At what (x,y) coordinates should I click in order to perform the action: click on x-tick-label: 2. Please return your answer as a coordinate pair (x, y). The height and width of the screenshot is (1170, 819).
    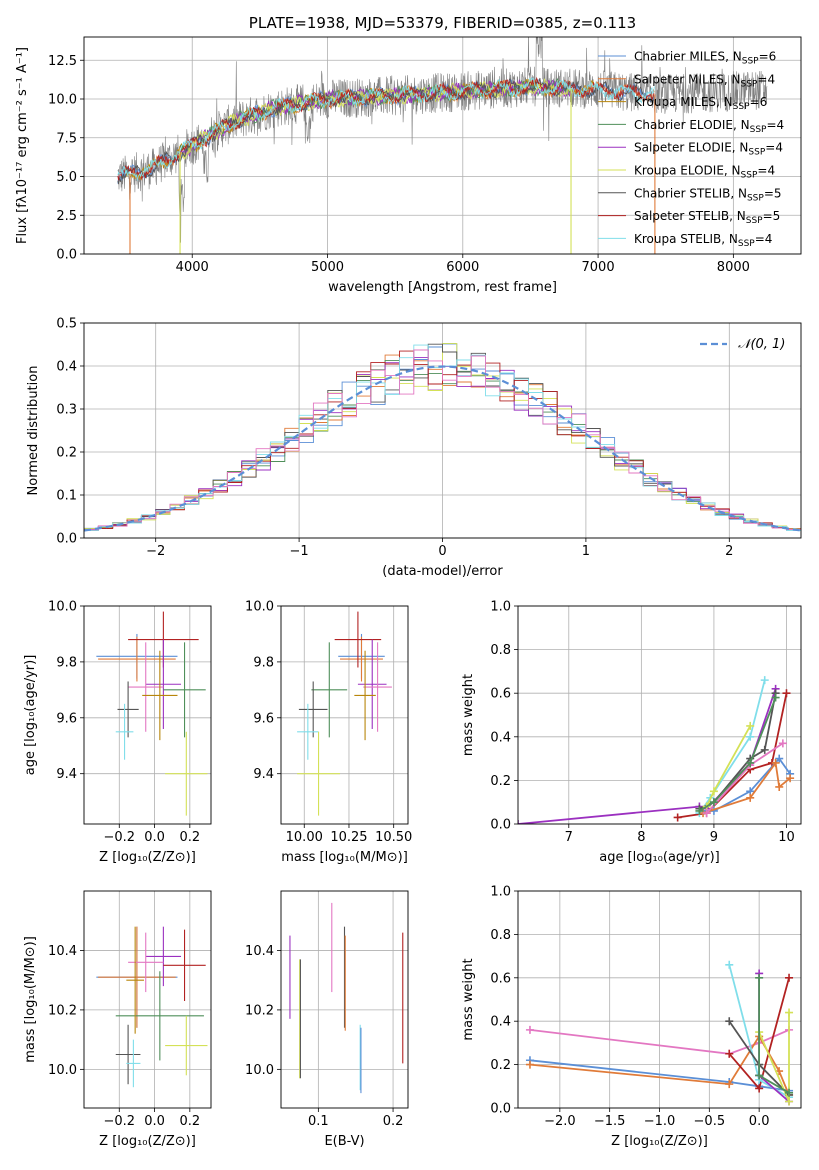
    Looking at the image, I should click on (729, 551).